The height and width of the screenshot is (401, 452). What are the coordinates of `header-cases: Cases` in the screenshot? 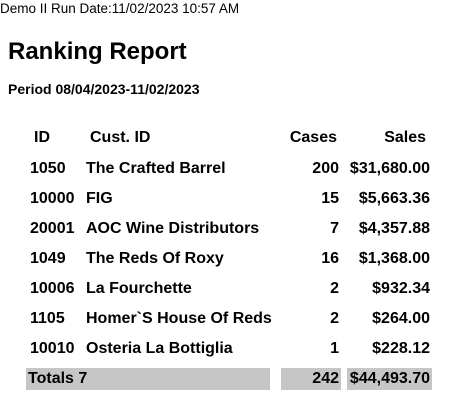 It's located at (311, 137).